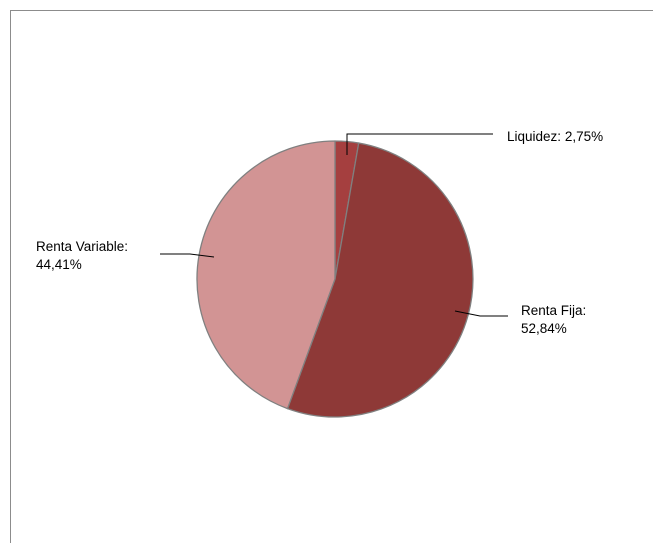 This screenshot has width=653, height=543. Describe the element at coordinates (544, 328) in the screenshot. I see `slice-label-renta-fija-value: 52,84%` at that location.